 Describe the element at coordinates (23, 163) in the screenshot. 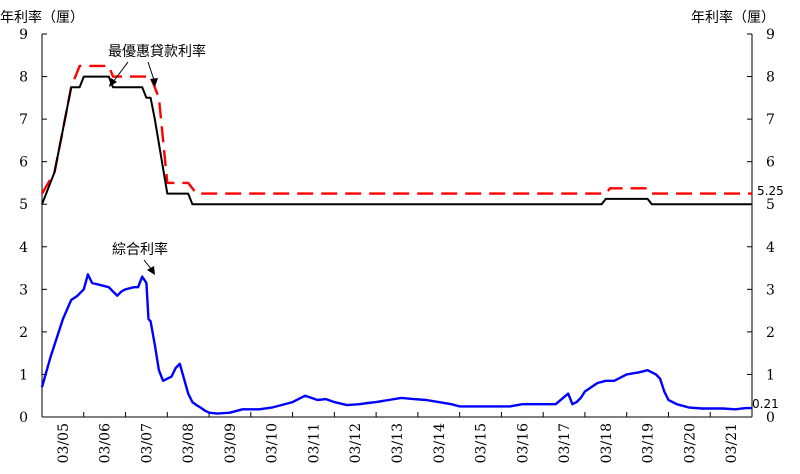

I see `y-tick-label-left: 6` at that location.